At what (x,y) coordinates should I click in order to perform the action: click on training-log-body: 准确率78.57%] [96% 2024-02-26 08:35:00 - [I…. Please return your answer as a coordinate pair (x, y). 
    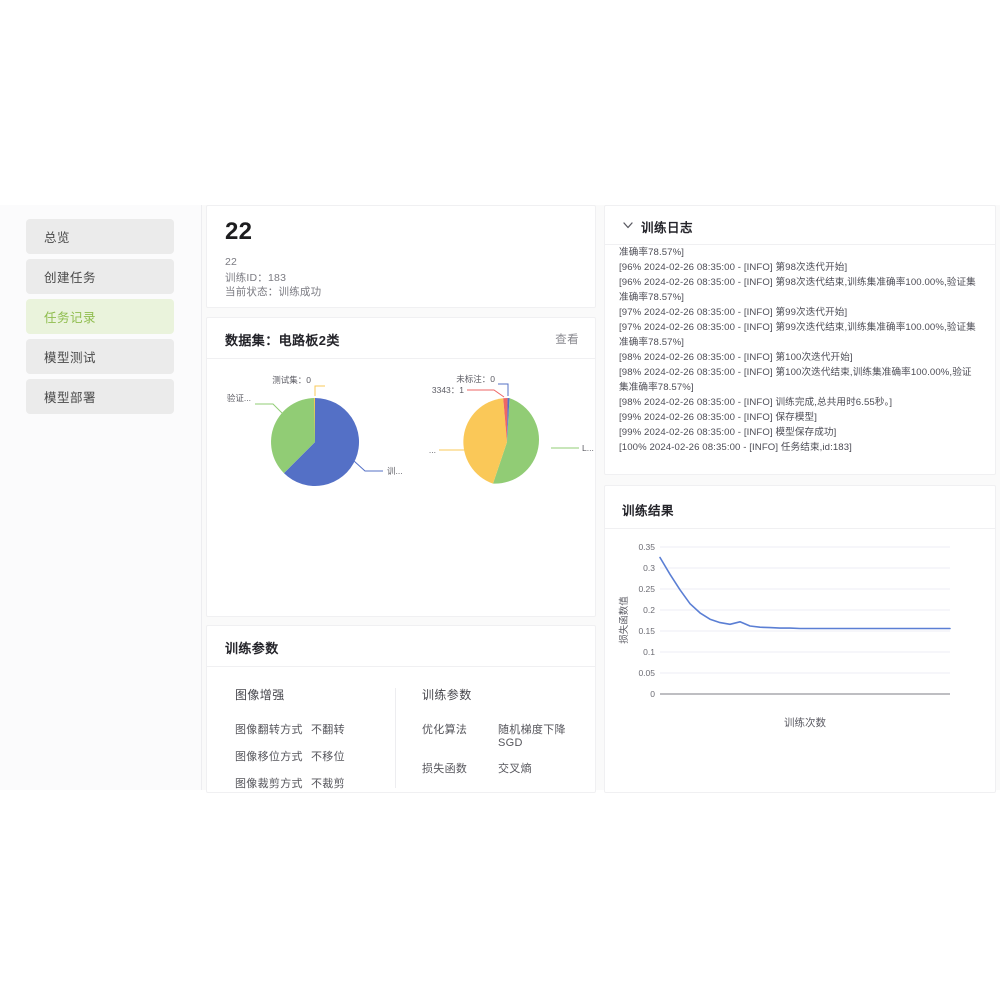
    Looking at the image, I should click on (800, 359).